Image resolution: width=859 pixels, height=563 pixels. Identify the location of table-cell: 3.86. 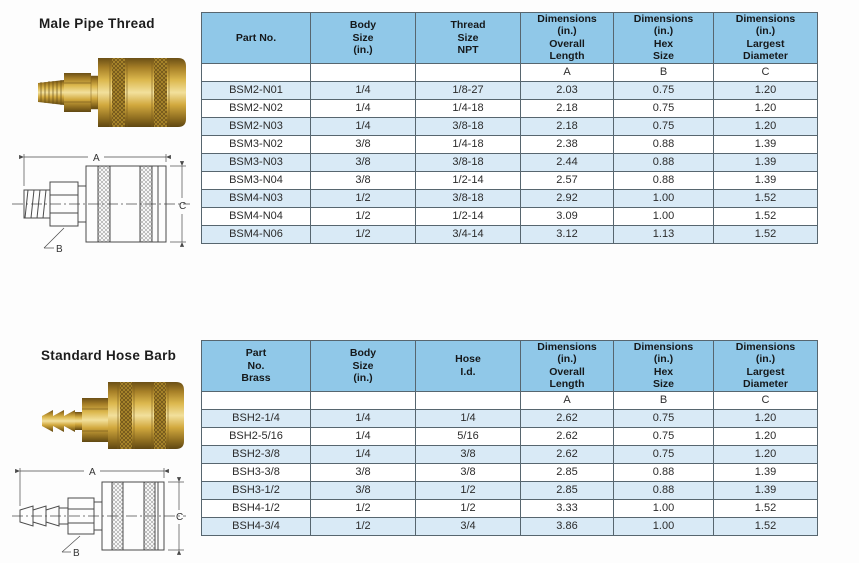
(567, 526).